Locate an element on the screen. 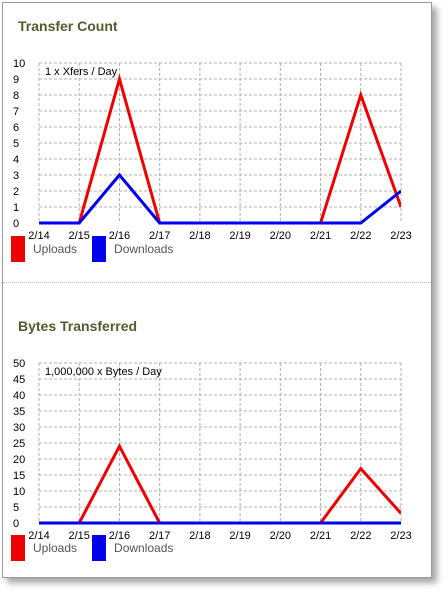 This screenshot has height=593, width=448. bytes-transferred-legend: Uploads Downloads is located at coordinates (99, 548).